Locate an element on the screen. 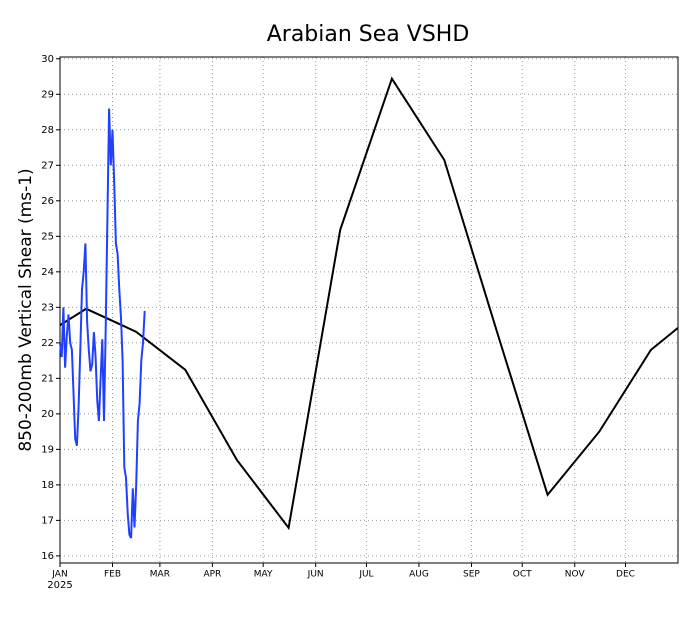 The width and height of the screenshot is (690, 618). y-tick-label: 23 is located at coordinates (47, 307).